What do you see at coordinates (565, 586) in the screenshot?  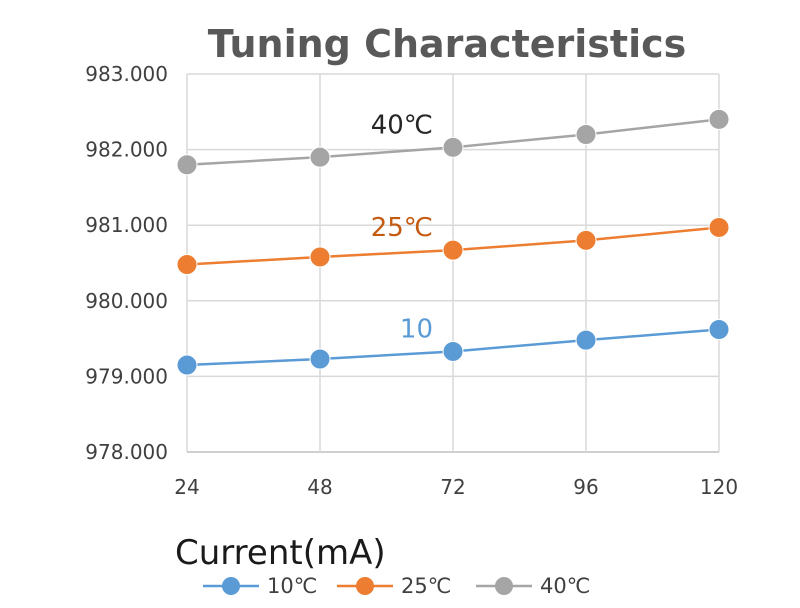 I see `legend-label: 40℃` at bounding box center [565, 586].